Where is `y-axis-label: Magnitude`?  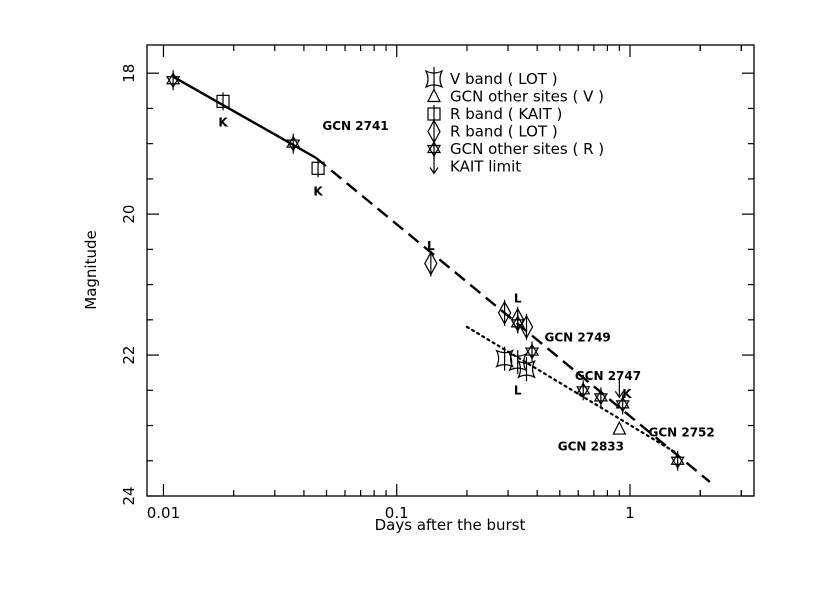 y-axis-label: Magnitude is located at coordinates (91, 269).